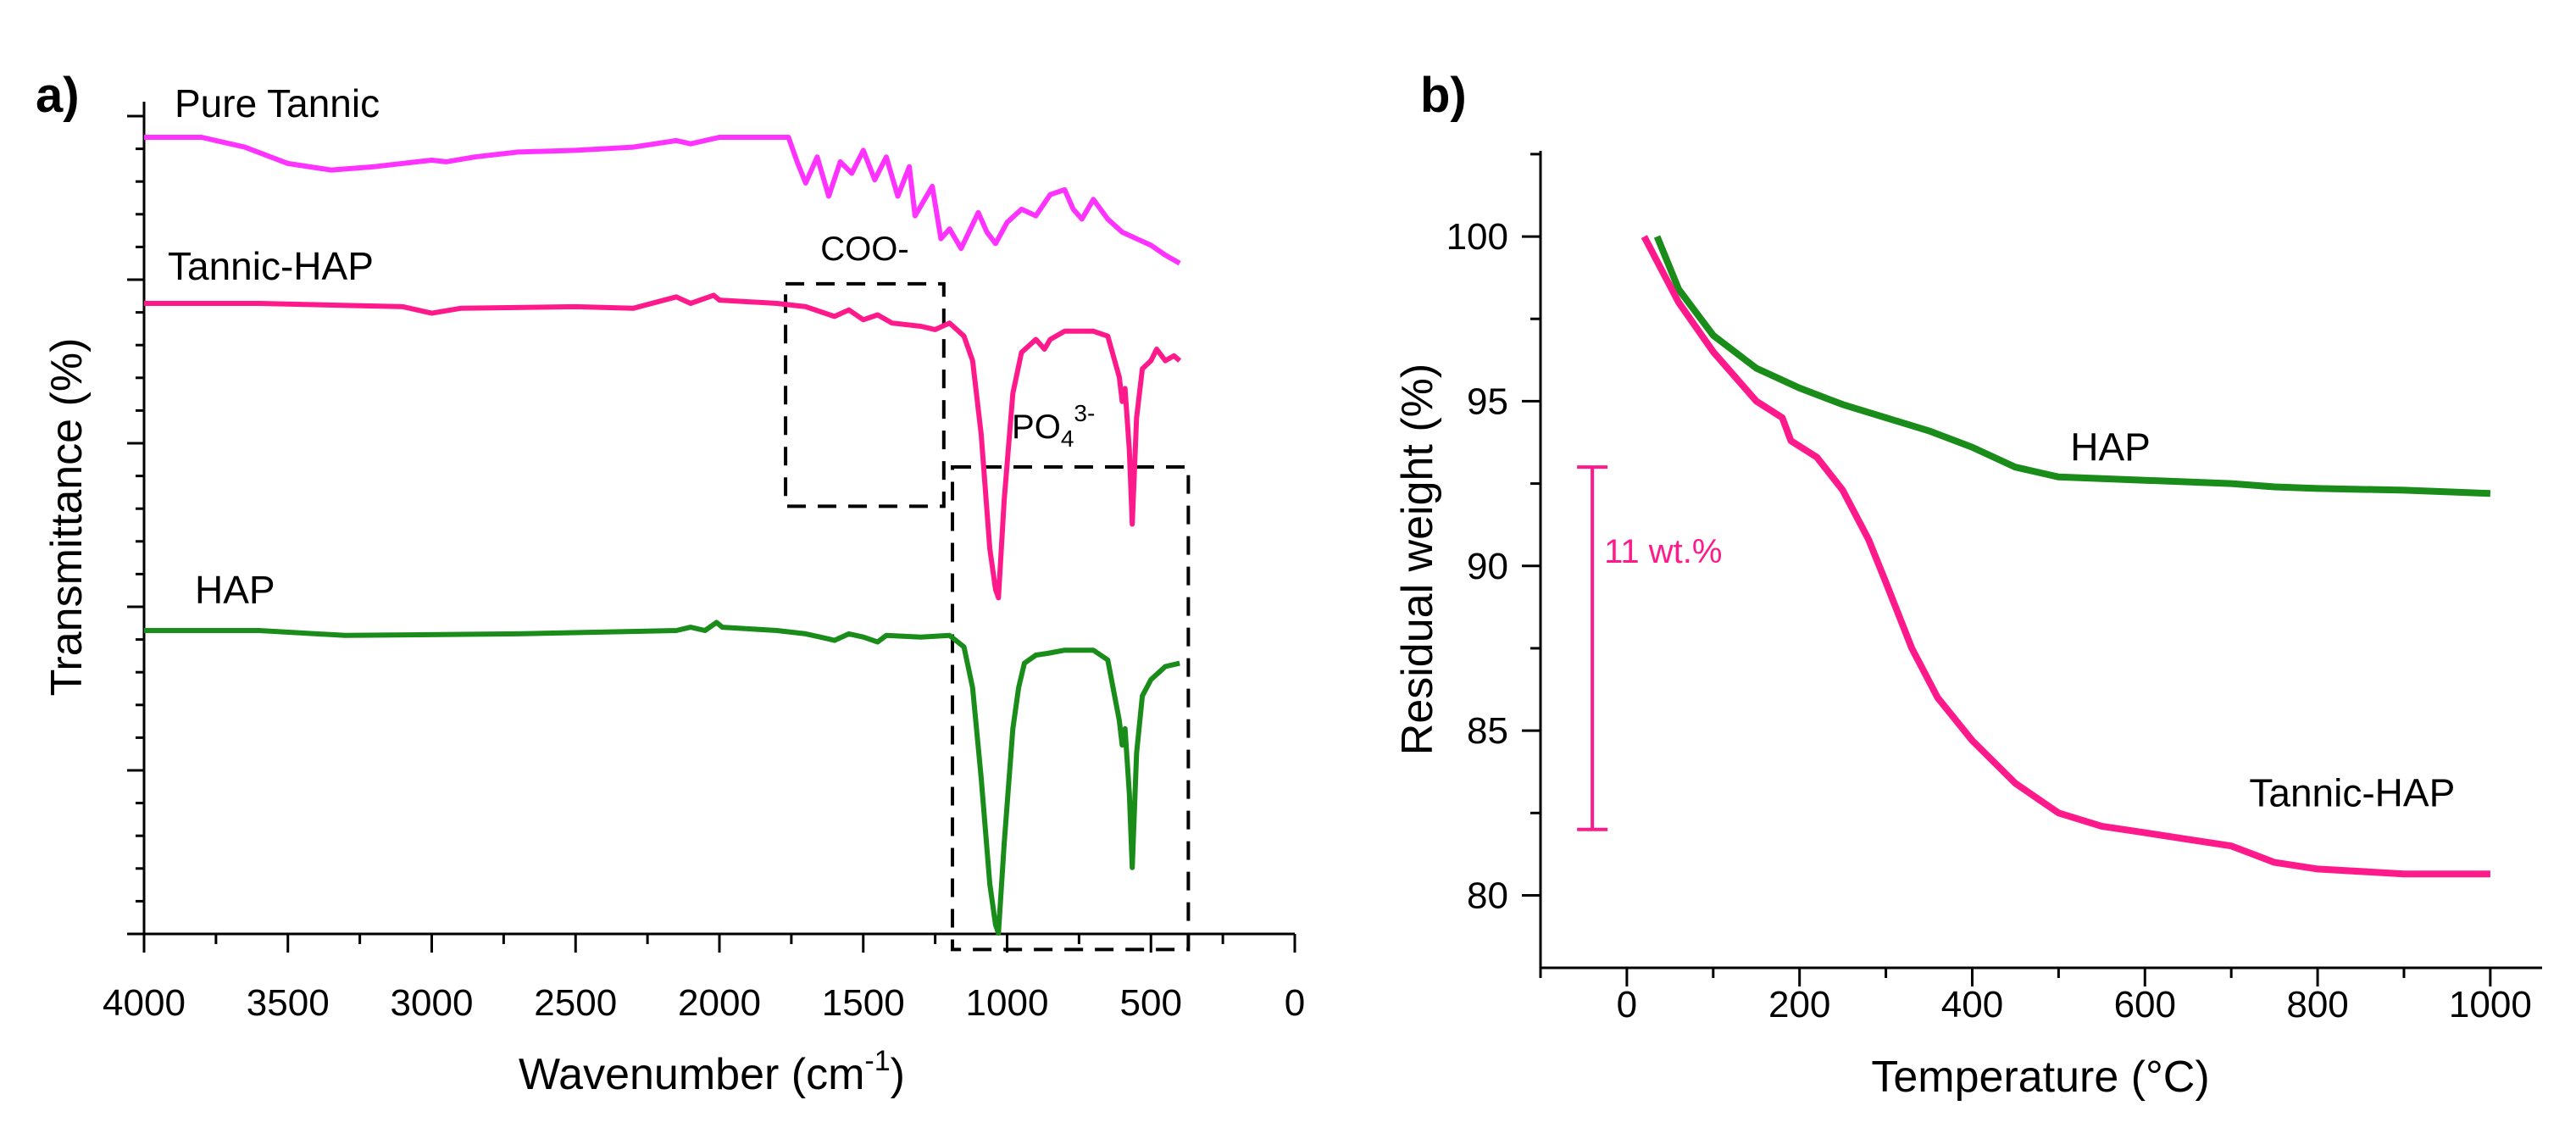 The height and width of the screenshot is (1128, 2576). I want to click on tga-y-tick-label: 90, so click(1487, 566).